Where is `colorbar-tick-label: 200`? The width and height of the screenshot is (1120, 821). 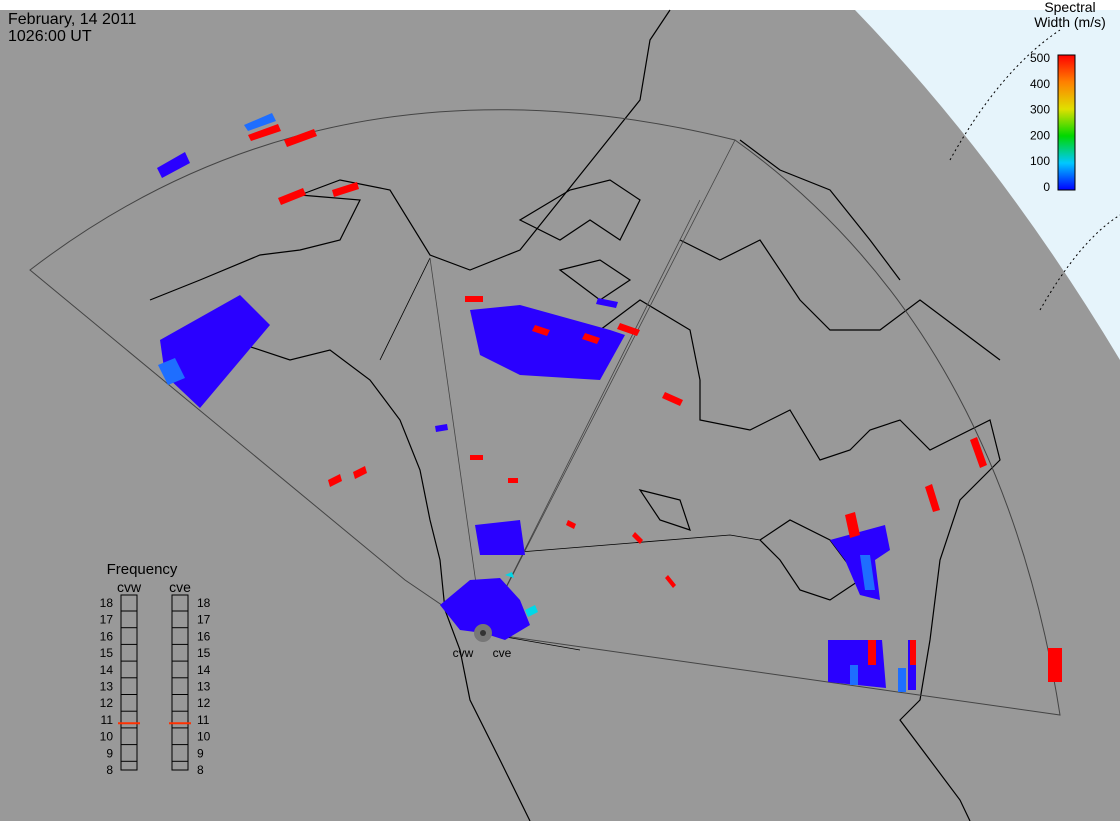 colorbar-tick-label: 200 is located at coordinates (1040, 135).